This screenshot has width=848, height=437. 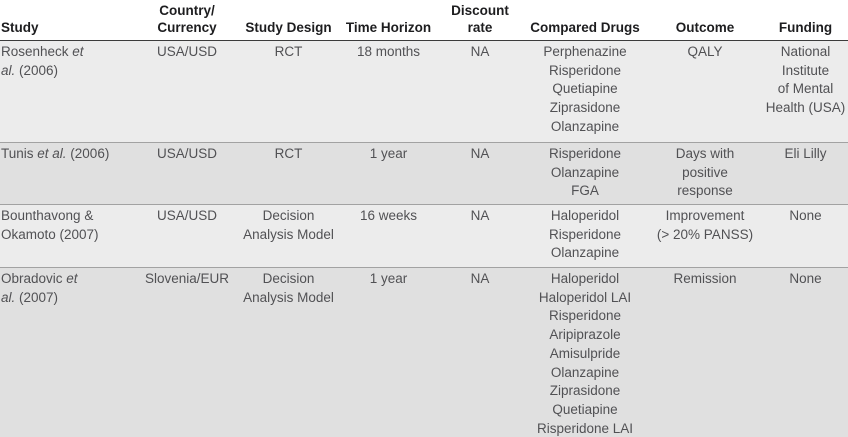 I want to click on header-outcome: Outcome, so click(x=705, y=20).